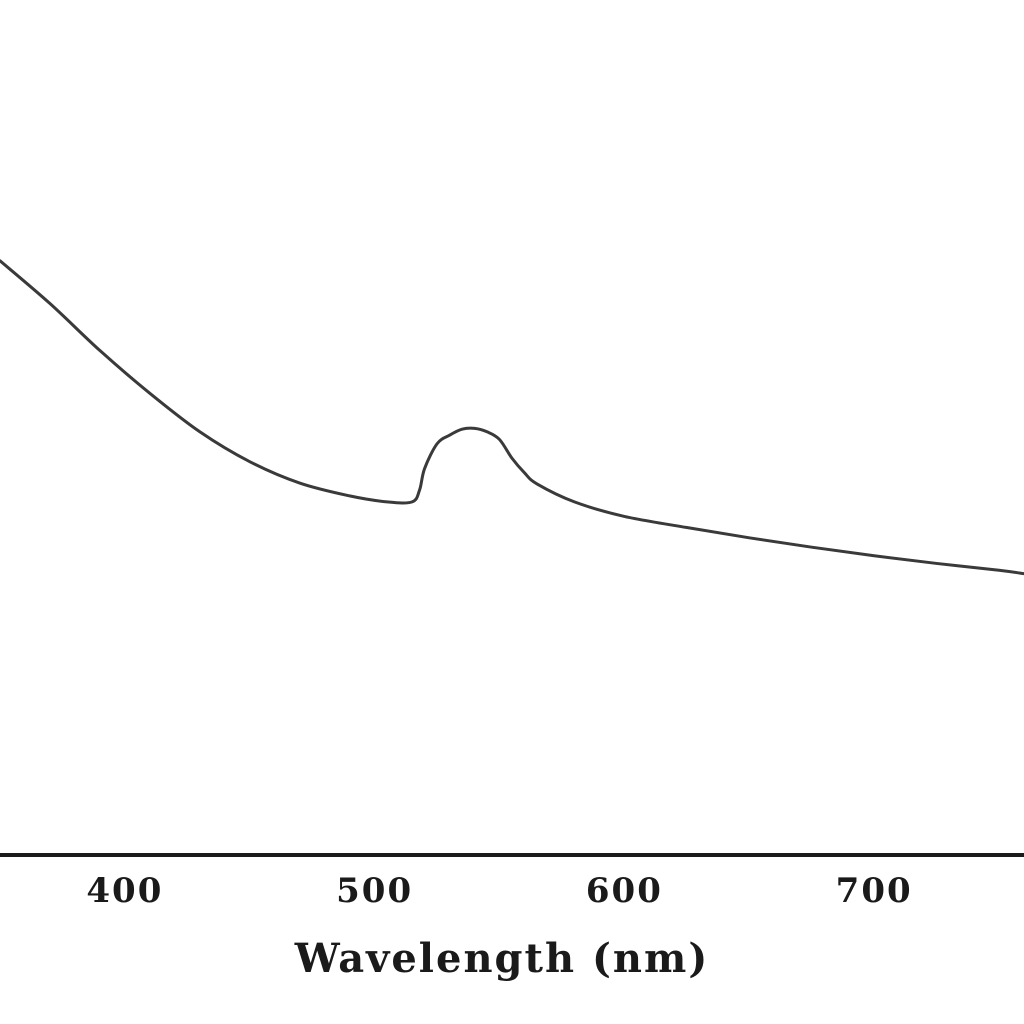 This screenshot has height=1024, width=1024. I want to click on x-tick-label: 400, so click(124, 891).